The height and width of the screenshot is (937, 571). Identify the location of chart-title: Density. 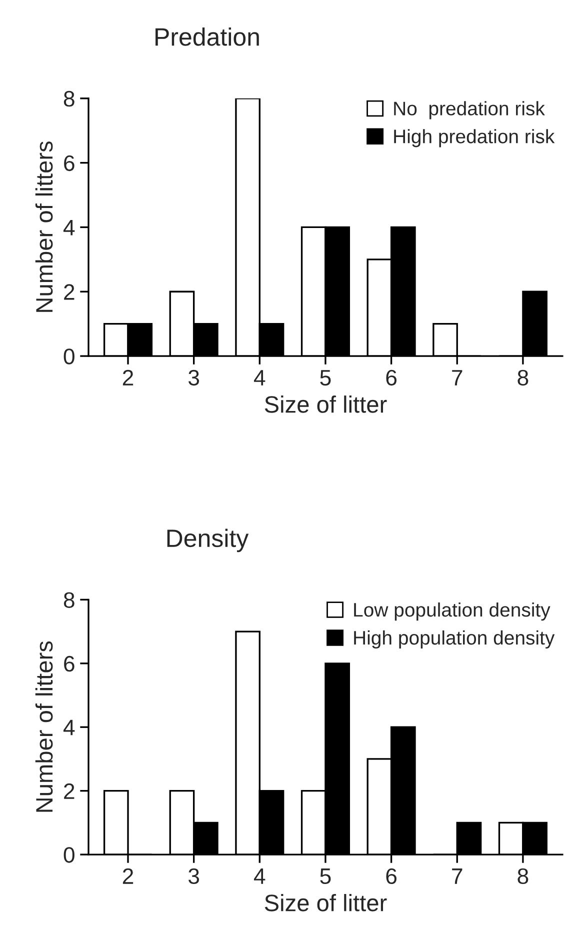
(208, 540).